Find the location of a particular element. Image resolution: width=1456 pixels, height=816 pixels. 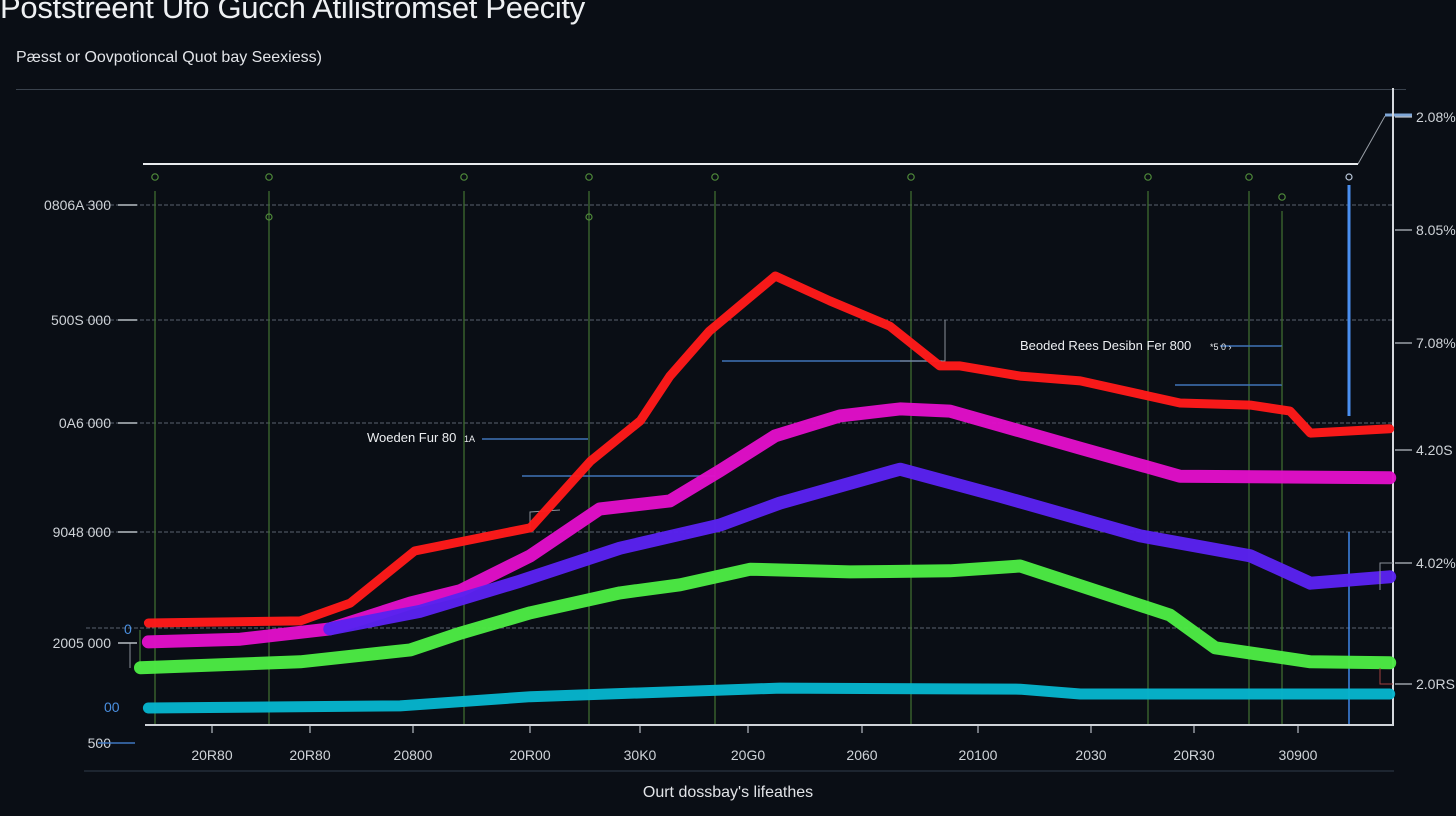

x-tick-label: 30900 is located at coordinates (1298, 755).